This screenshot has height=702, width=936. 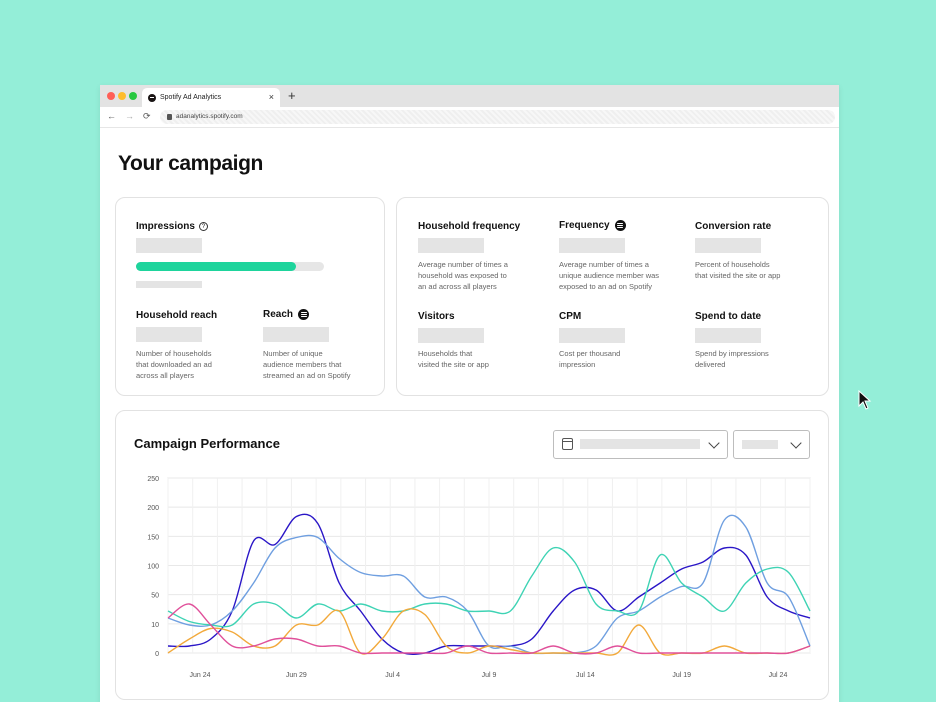 I want to click on y-tick-label: 150, so click(x=153, y=537).